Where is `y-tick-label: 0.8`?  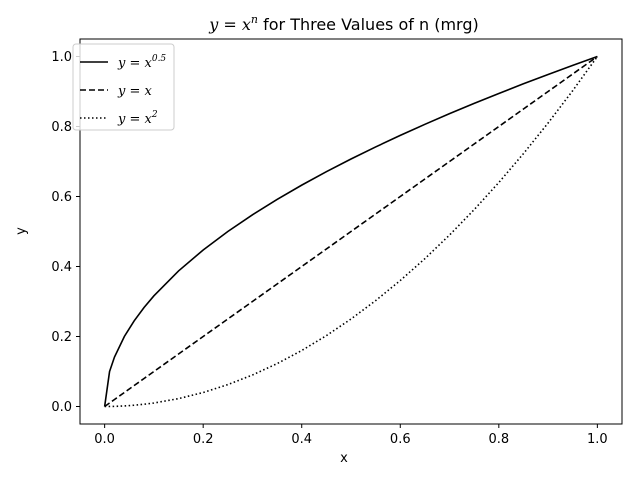
y-tick-label: 0.8 is located at coordinates (61, 127).